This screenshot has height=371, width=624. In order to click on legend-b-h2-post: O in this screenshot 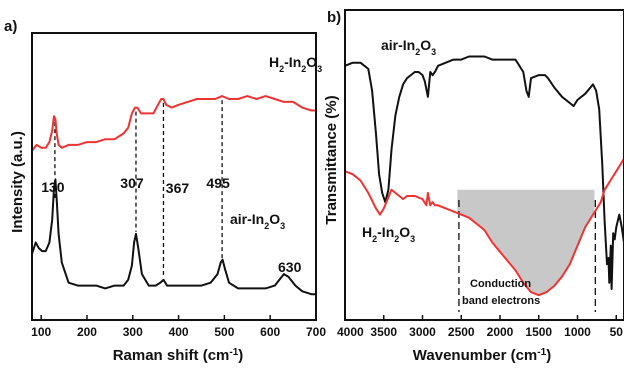, I will do `click(404, 232)`.